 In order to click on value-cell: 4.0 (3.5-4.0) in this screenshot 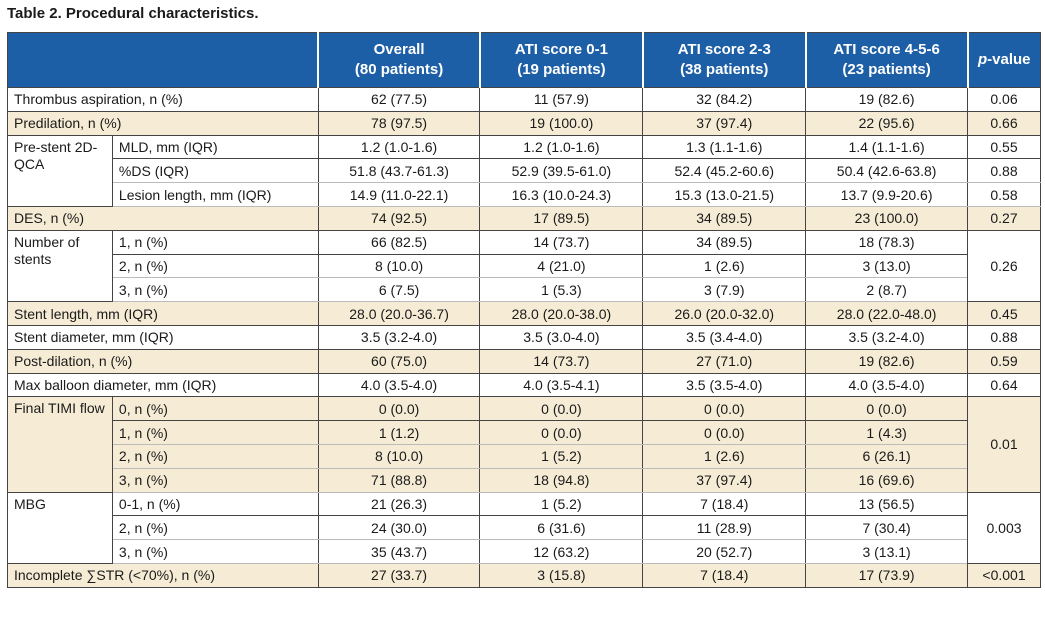, I will do `click(399, 385)`.